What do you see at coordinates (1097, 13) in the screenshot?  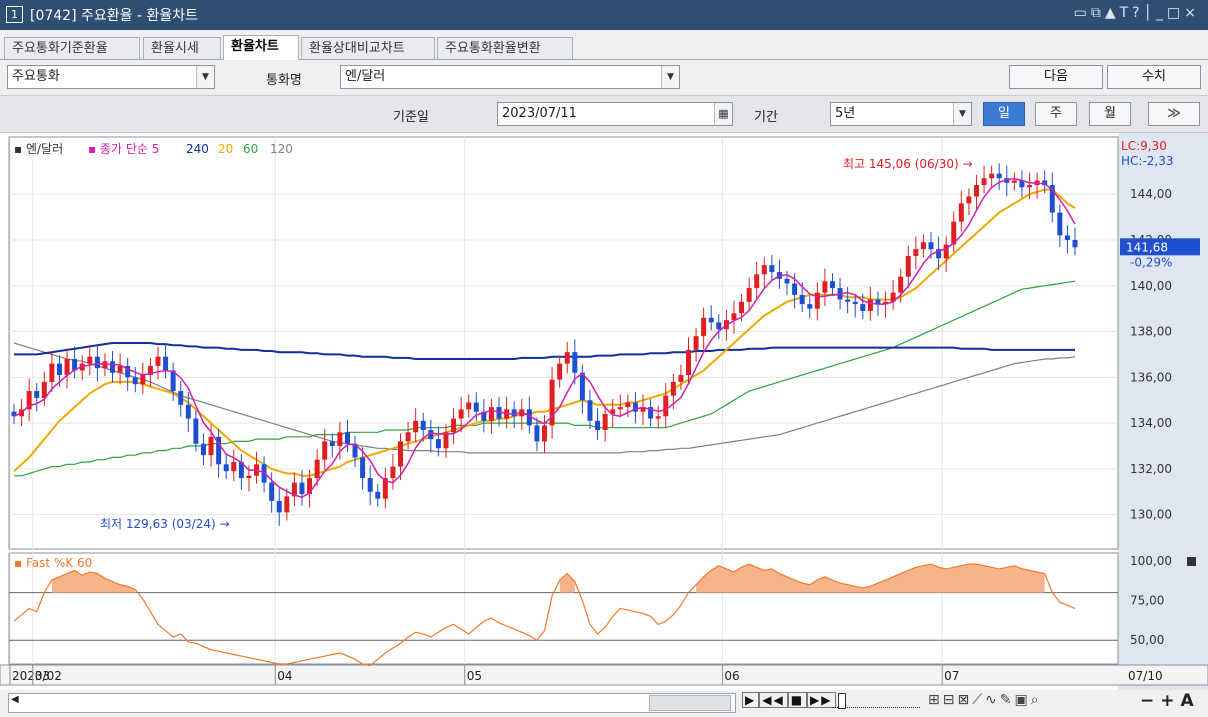 I see `window-icon: ⧉` at bounding box center [1097, 13].